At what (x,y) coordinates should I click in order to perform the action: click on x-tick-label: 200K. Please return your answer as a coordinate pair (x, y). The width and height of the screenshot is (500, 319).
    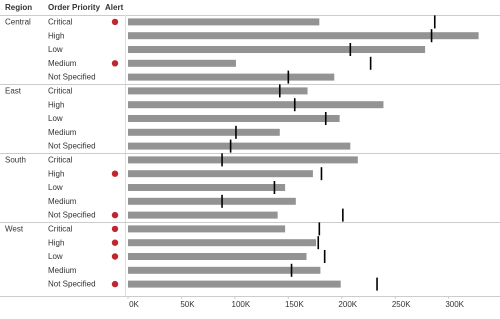
    Looking at the image, I should click on (347, 304).